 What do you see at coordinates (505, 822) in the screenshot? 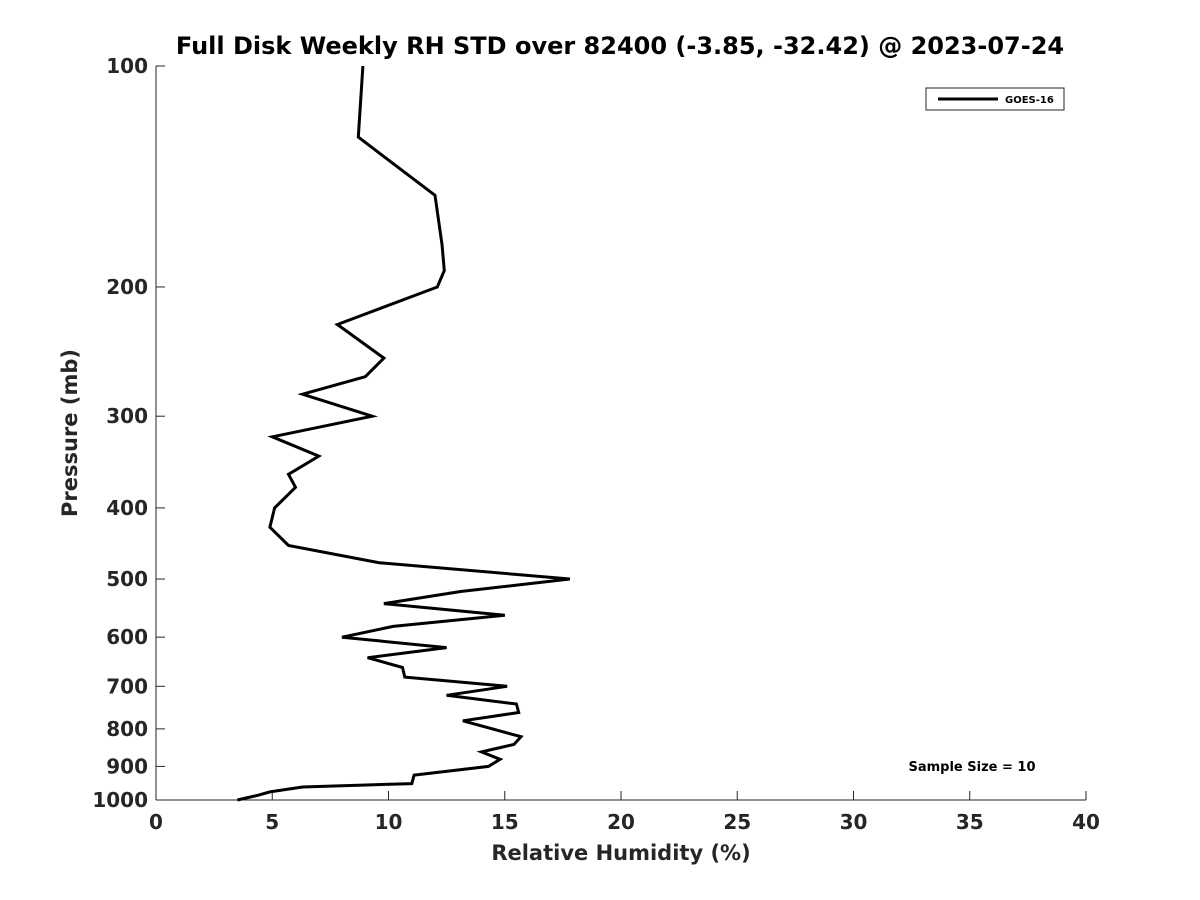
I see `x-tick-label: 15` at bounding box center [505, 822].